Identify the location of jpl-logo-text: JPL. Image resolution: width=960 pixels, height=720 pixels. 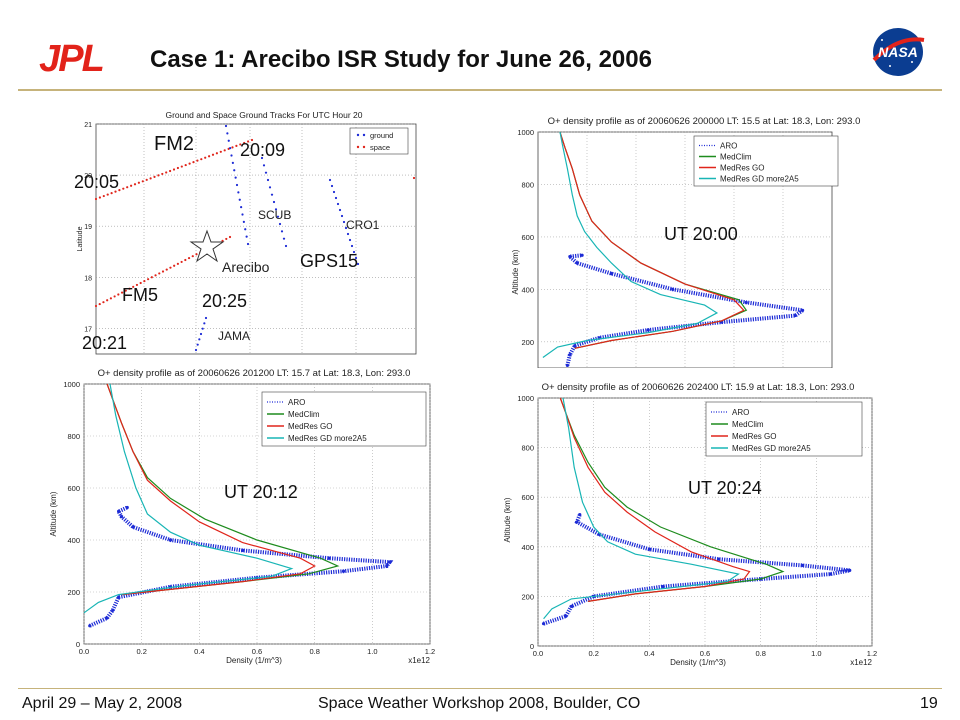
(71, 58).